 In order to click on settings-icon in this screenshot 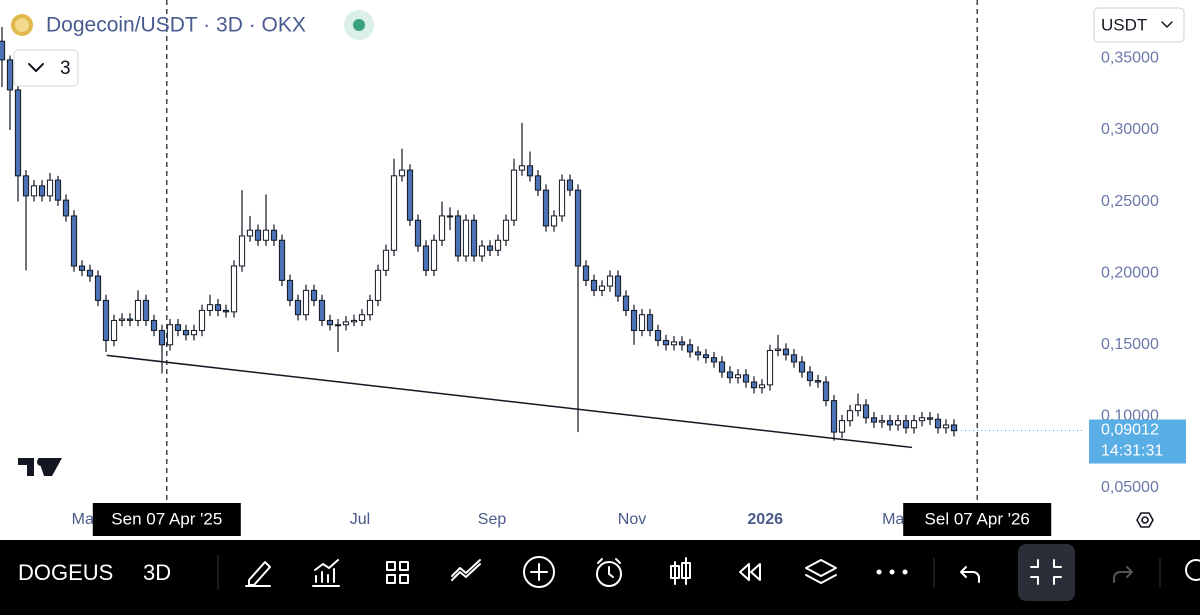, I will do `click(1145, 520)`.